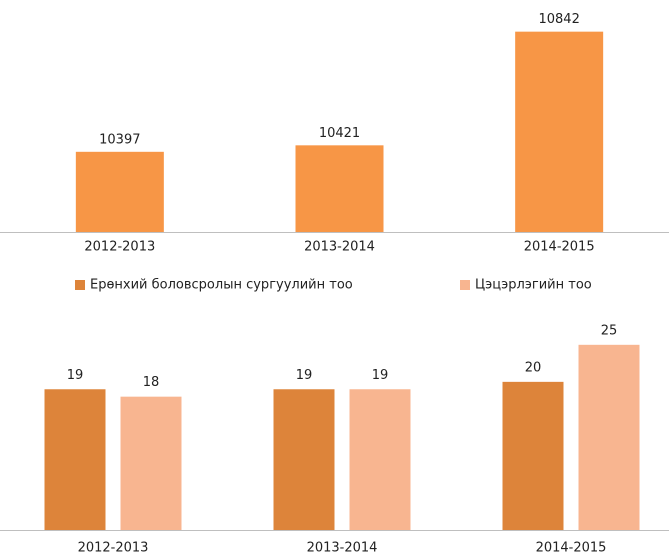 This screenshot has height=556, width=669. Describe the element at coordinates (609, 330) in the screenshot. I see `data-label: 25` at that location.